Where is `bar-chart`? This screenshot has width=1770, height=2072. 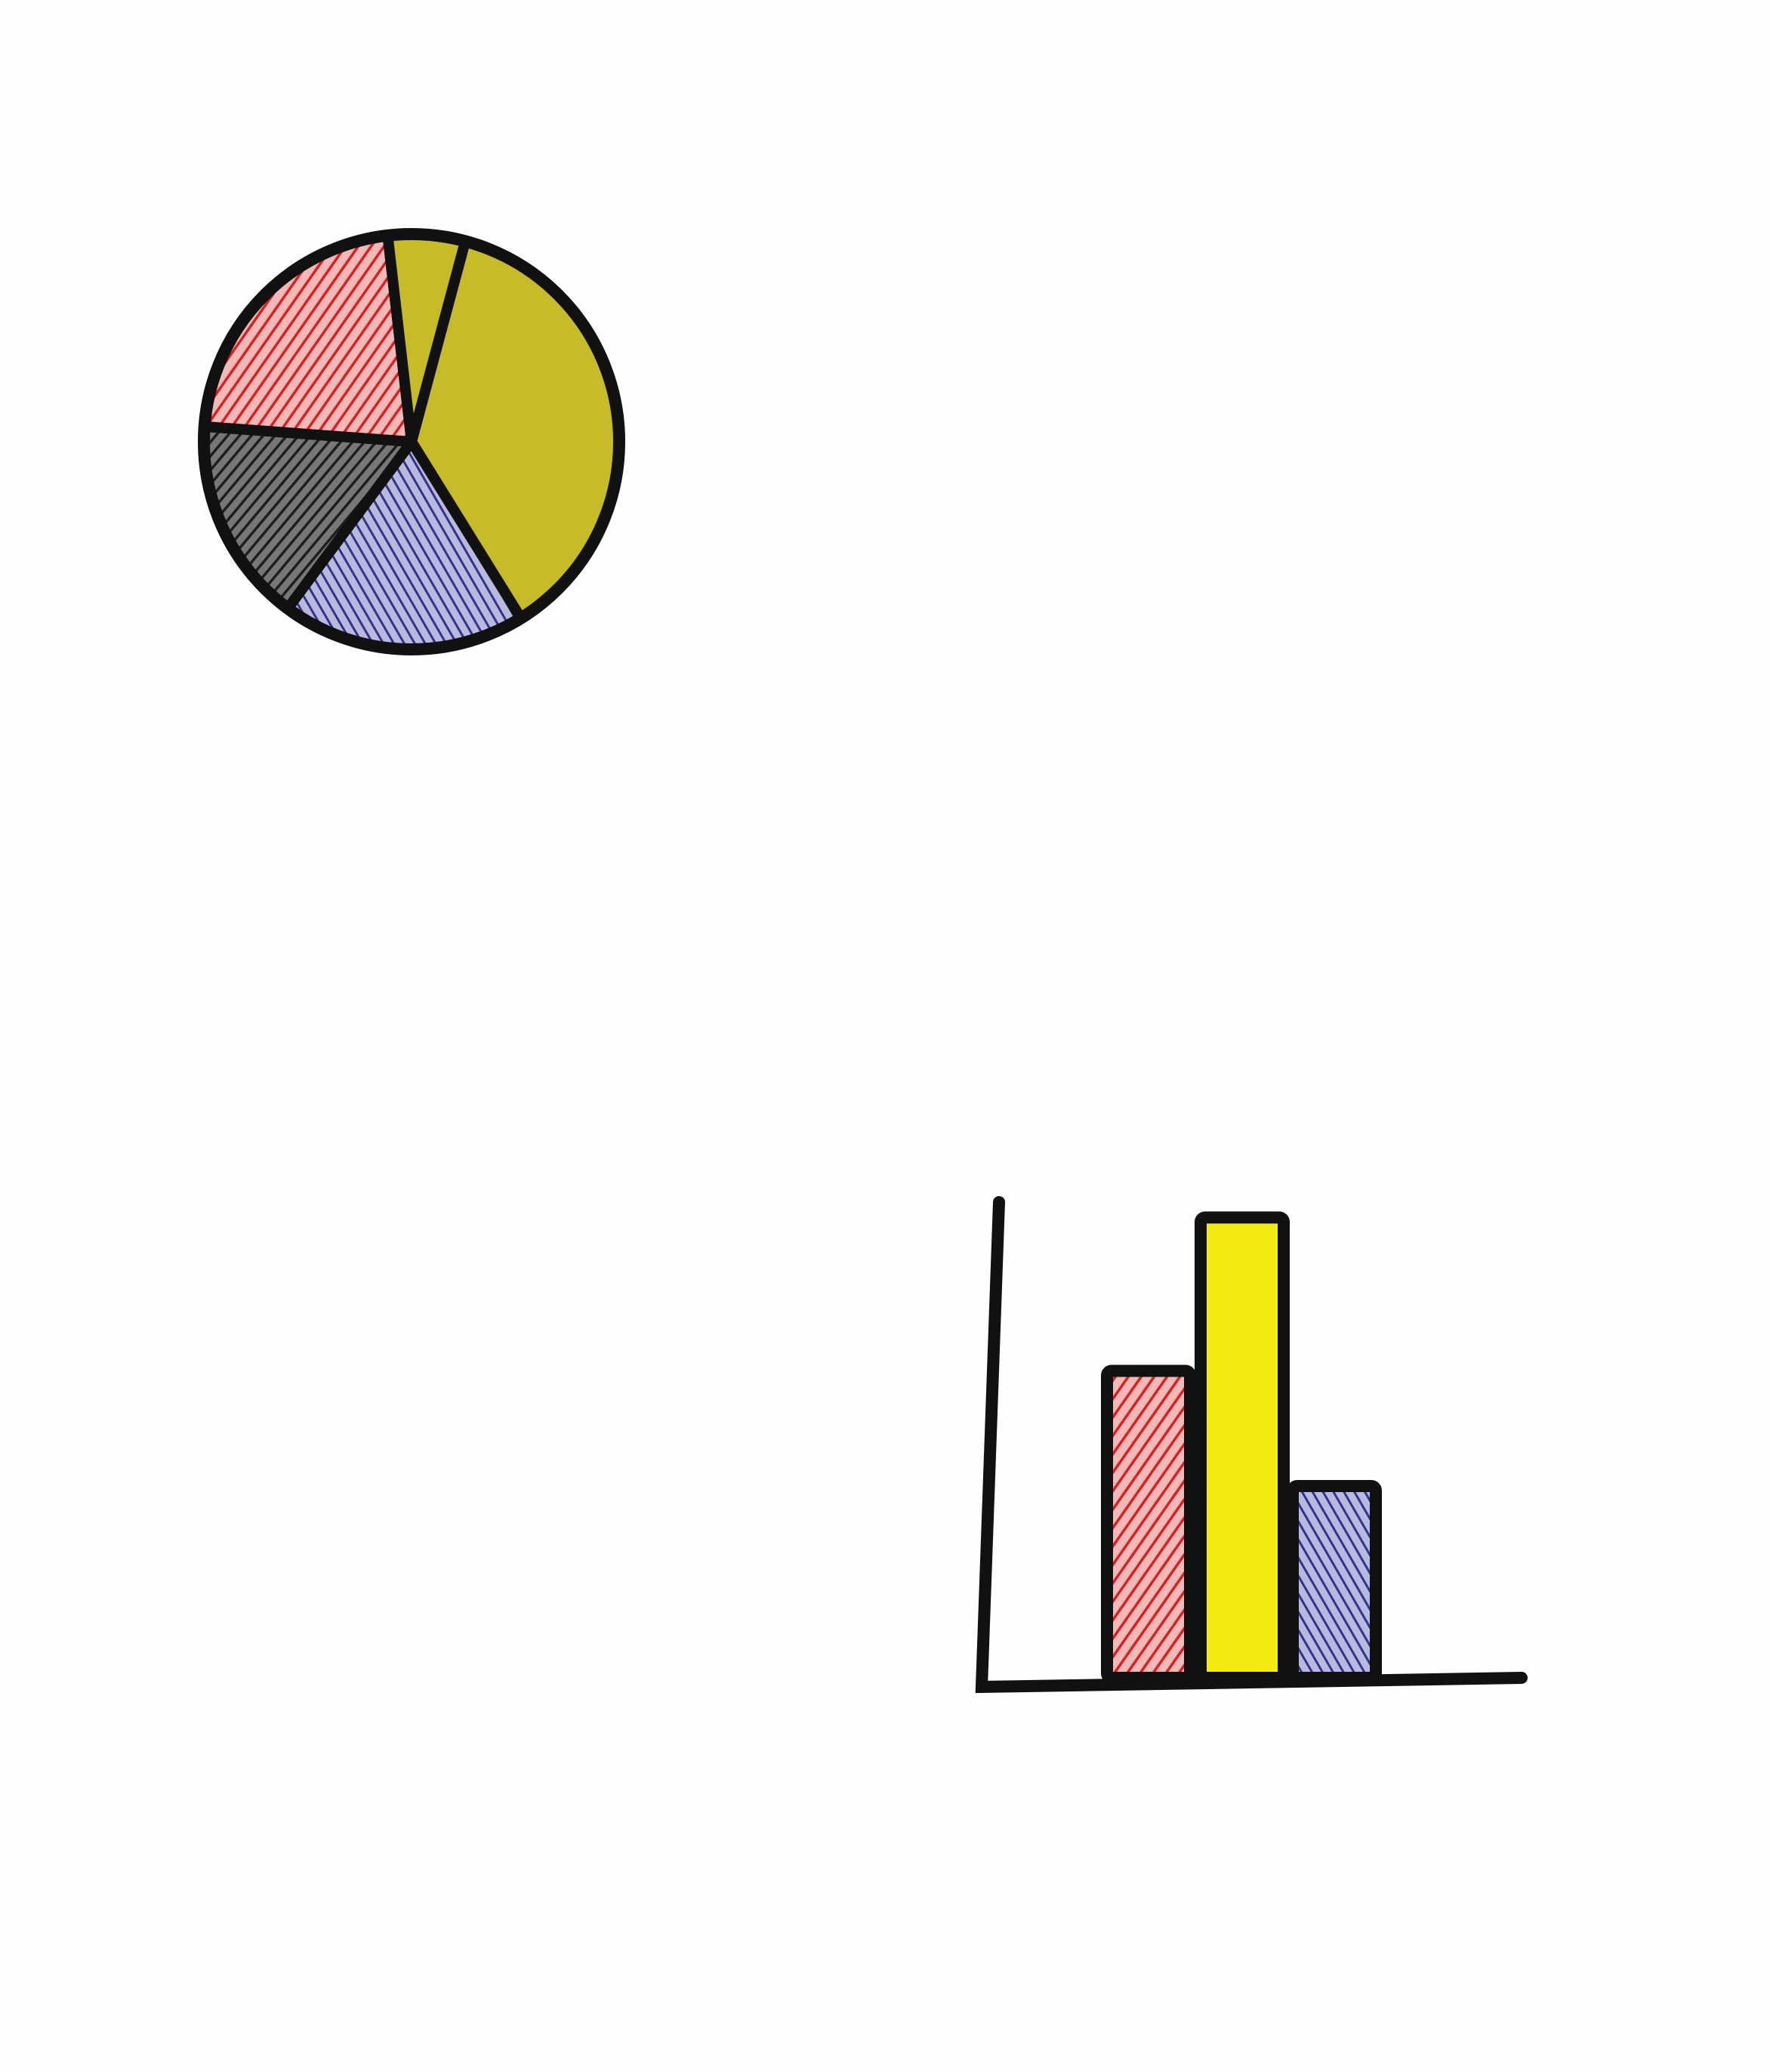 bar-chart is located at coordinates (1251, 1445).